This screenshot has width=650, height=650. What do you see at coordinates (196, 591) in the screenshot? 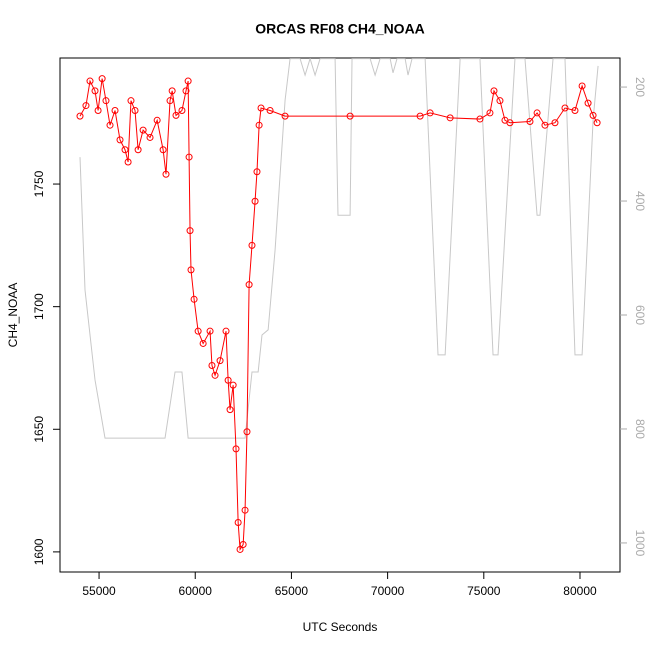
I see `x-tick-label: 60000` at bounding box center [196, 591].